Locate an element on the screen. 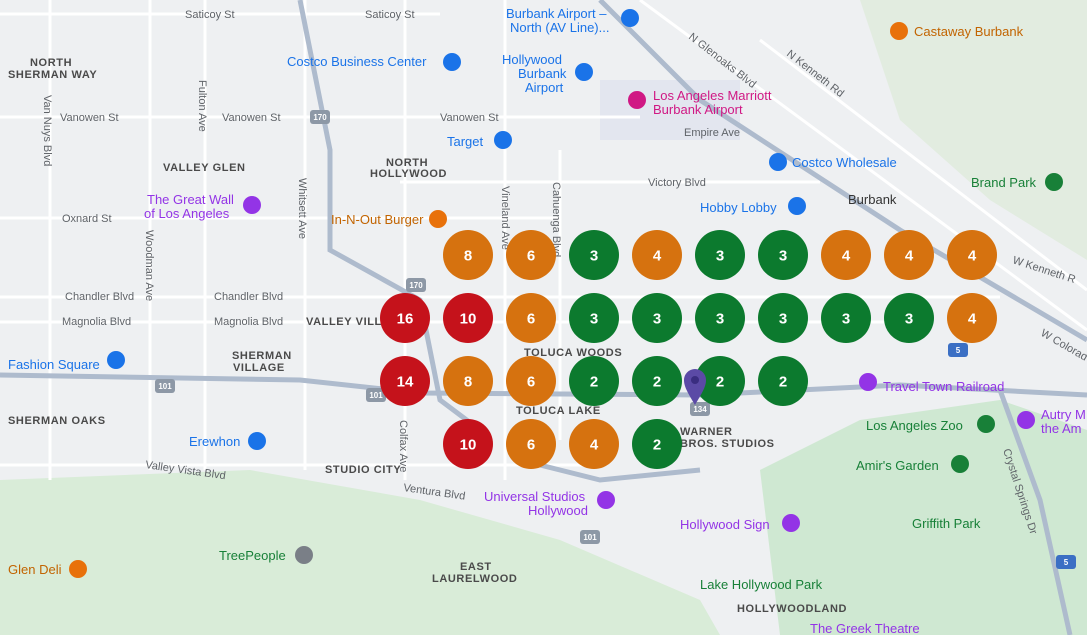  area-label: SHERMAN OAKS is located at coordinates (57, 421).